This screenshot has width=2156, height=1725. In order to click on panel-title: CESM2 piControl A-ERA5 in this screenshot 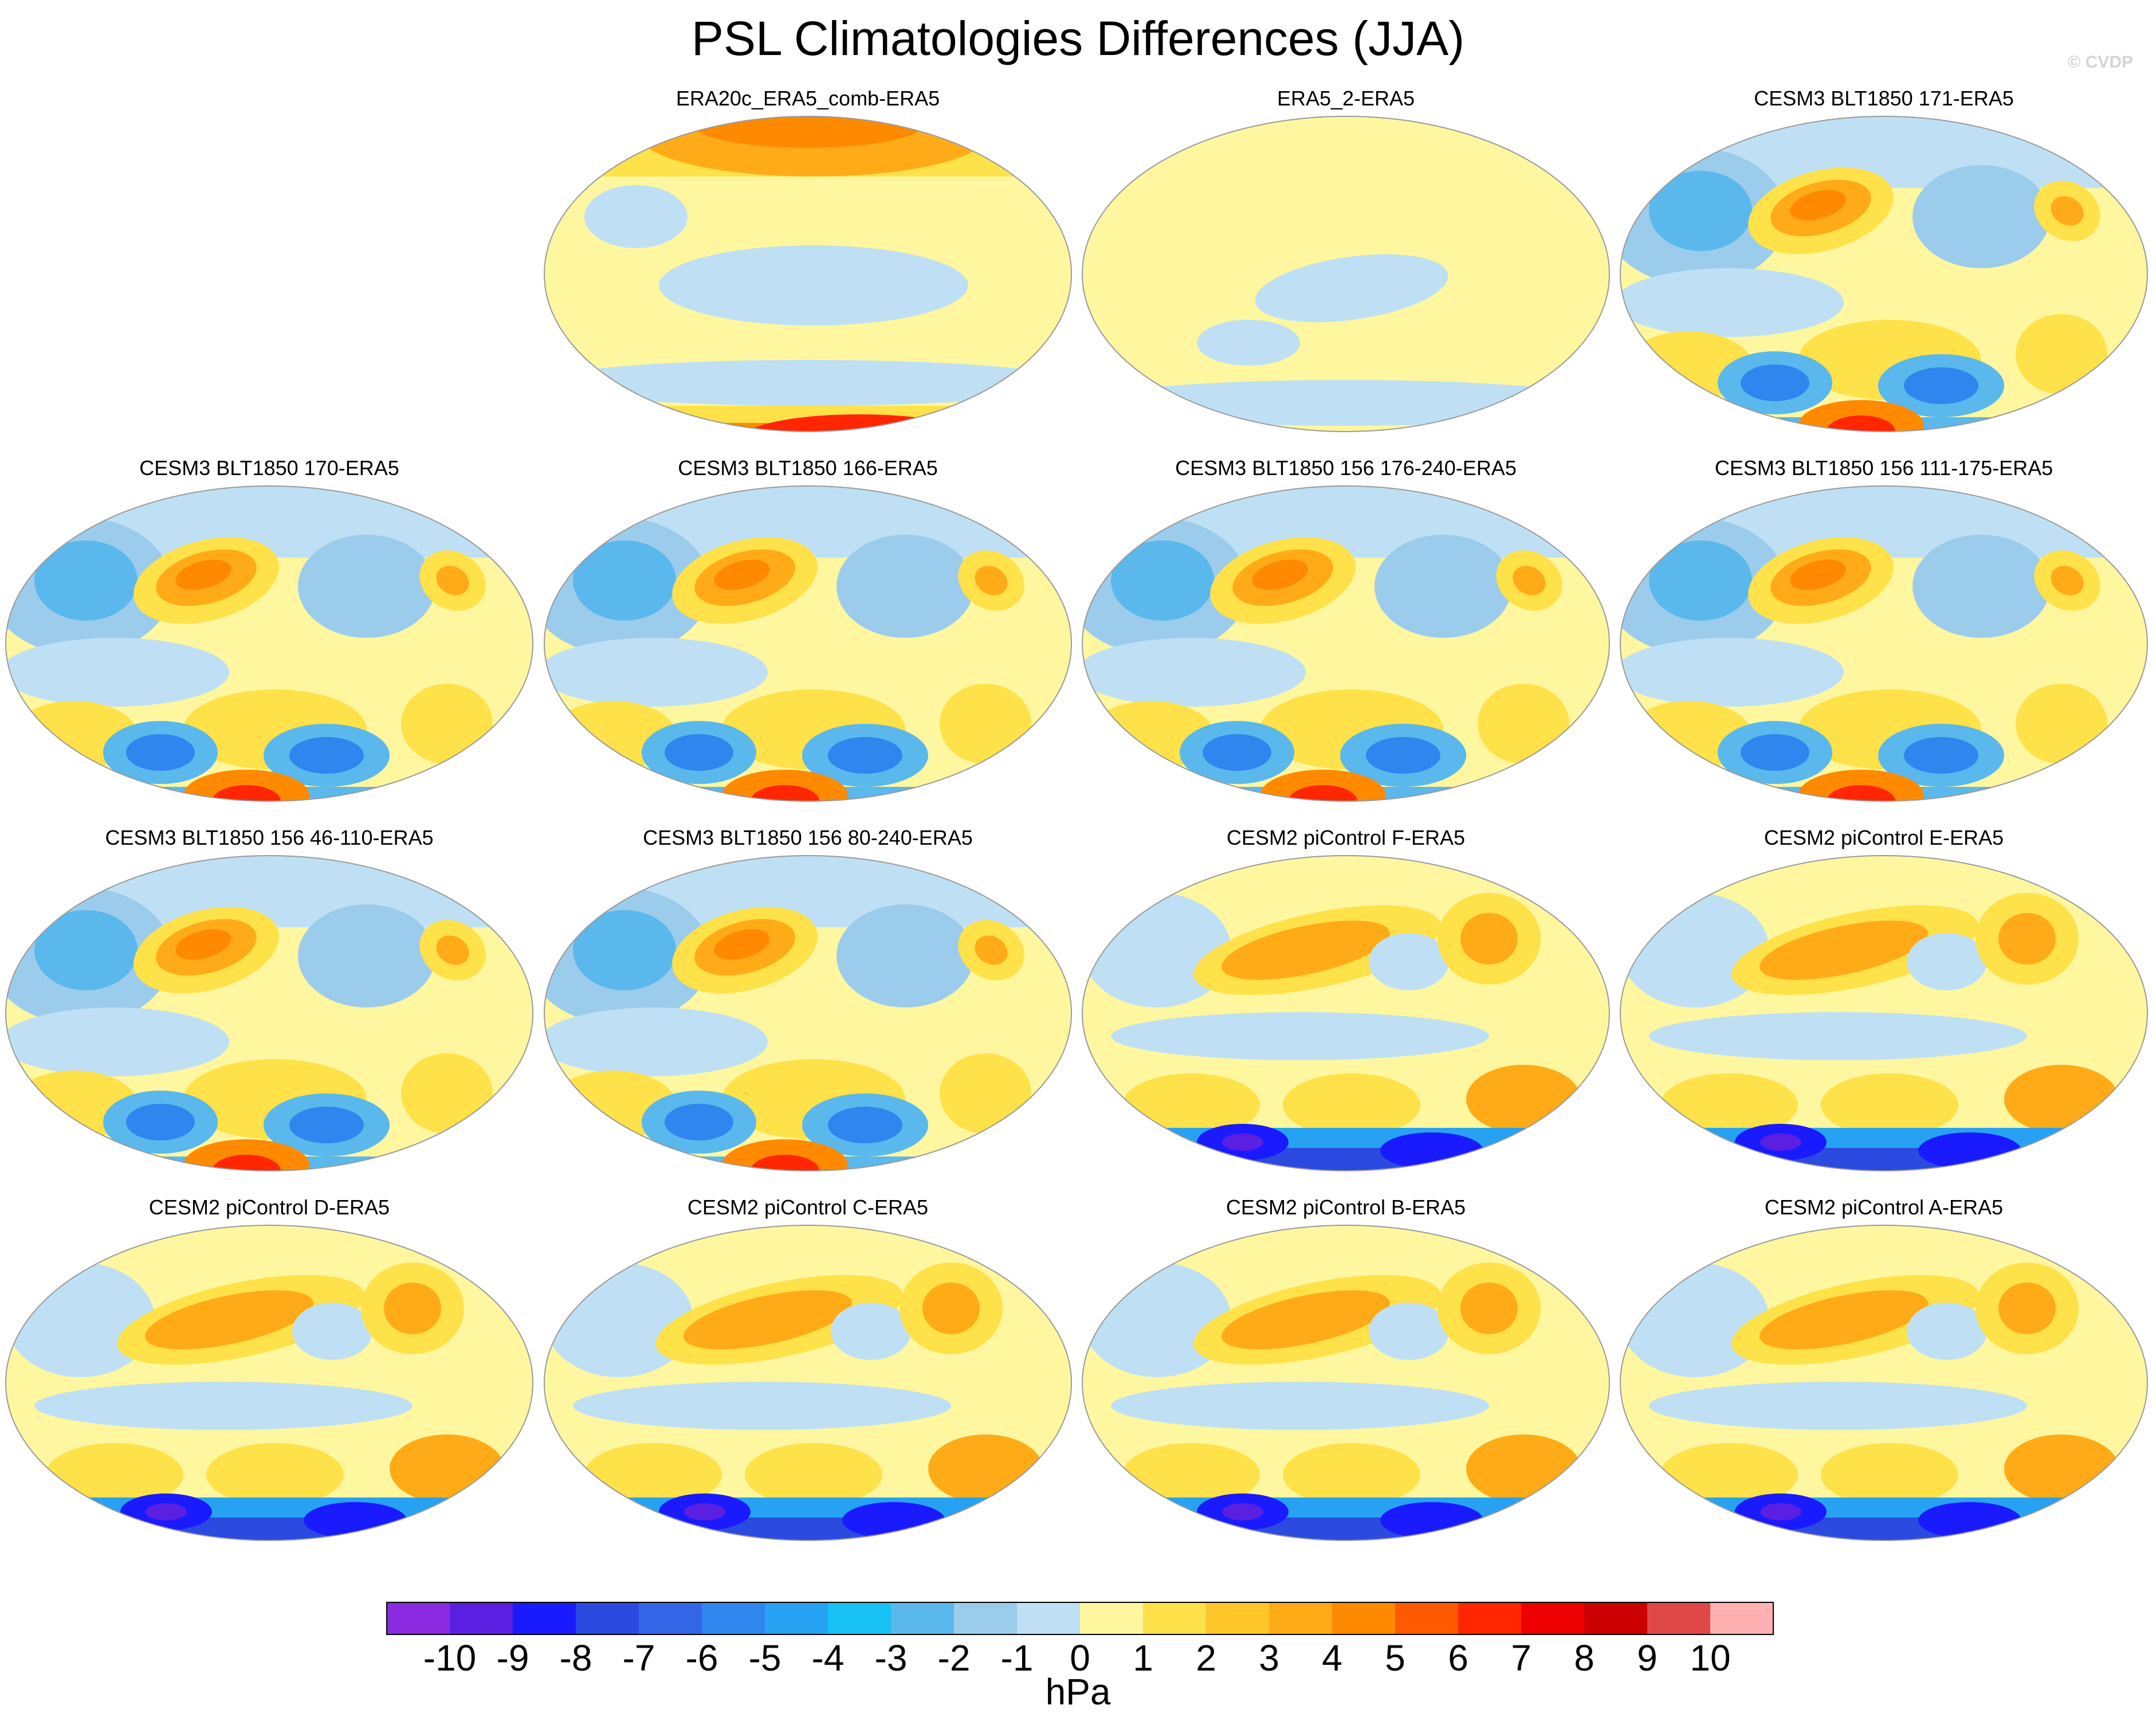, I will do `click(1884, 1207)`.